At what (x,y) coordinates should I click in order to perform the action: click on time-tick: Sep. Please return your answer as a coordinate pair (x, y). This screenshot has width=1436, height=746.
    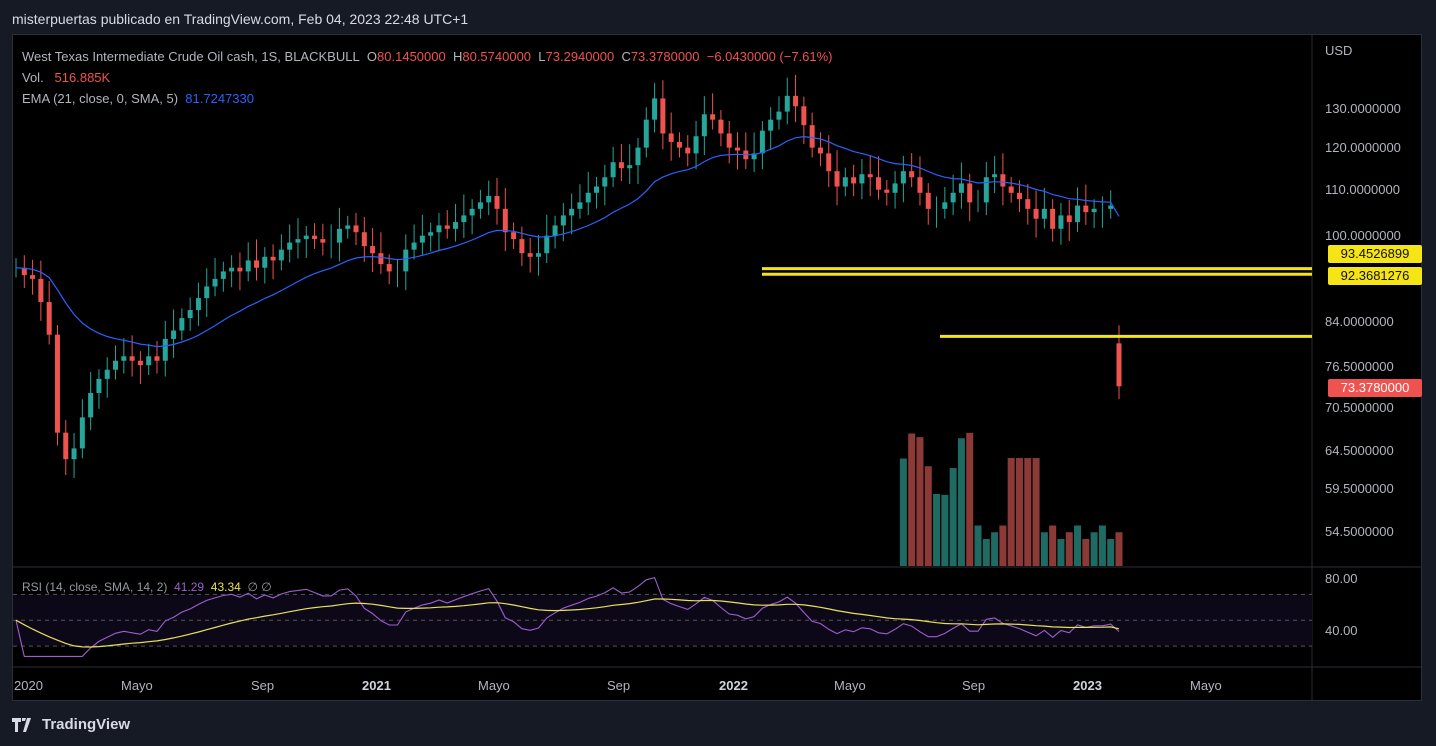
    Looking at the image, I should click on (619, 685).